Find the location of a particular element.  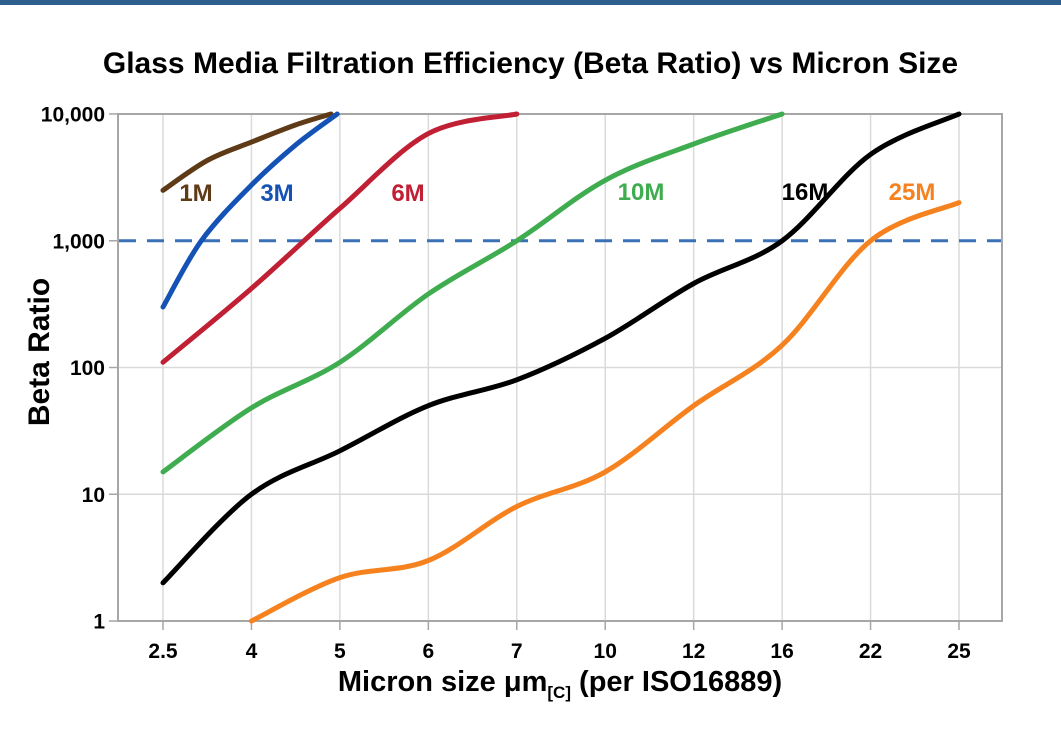

series-label-6M: 6M is located at coordinates (407, 193).